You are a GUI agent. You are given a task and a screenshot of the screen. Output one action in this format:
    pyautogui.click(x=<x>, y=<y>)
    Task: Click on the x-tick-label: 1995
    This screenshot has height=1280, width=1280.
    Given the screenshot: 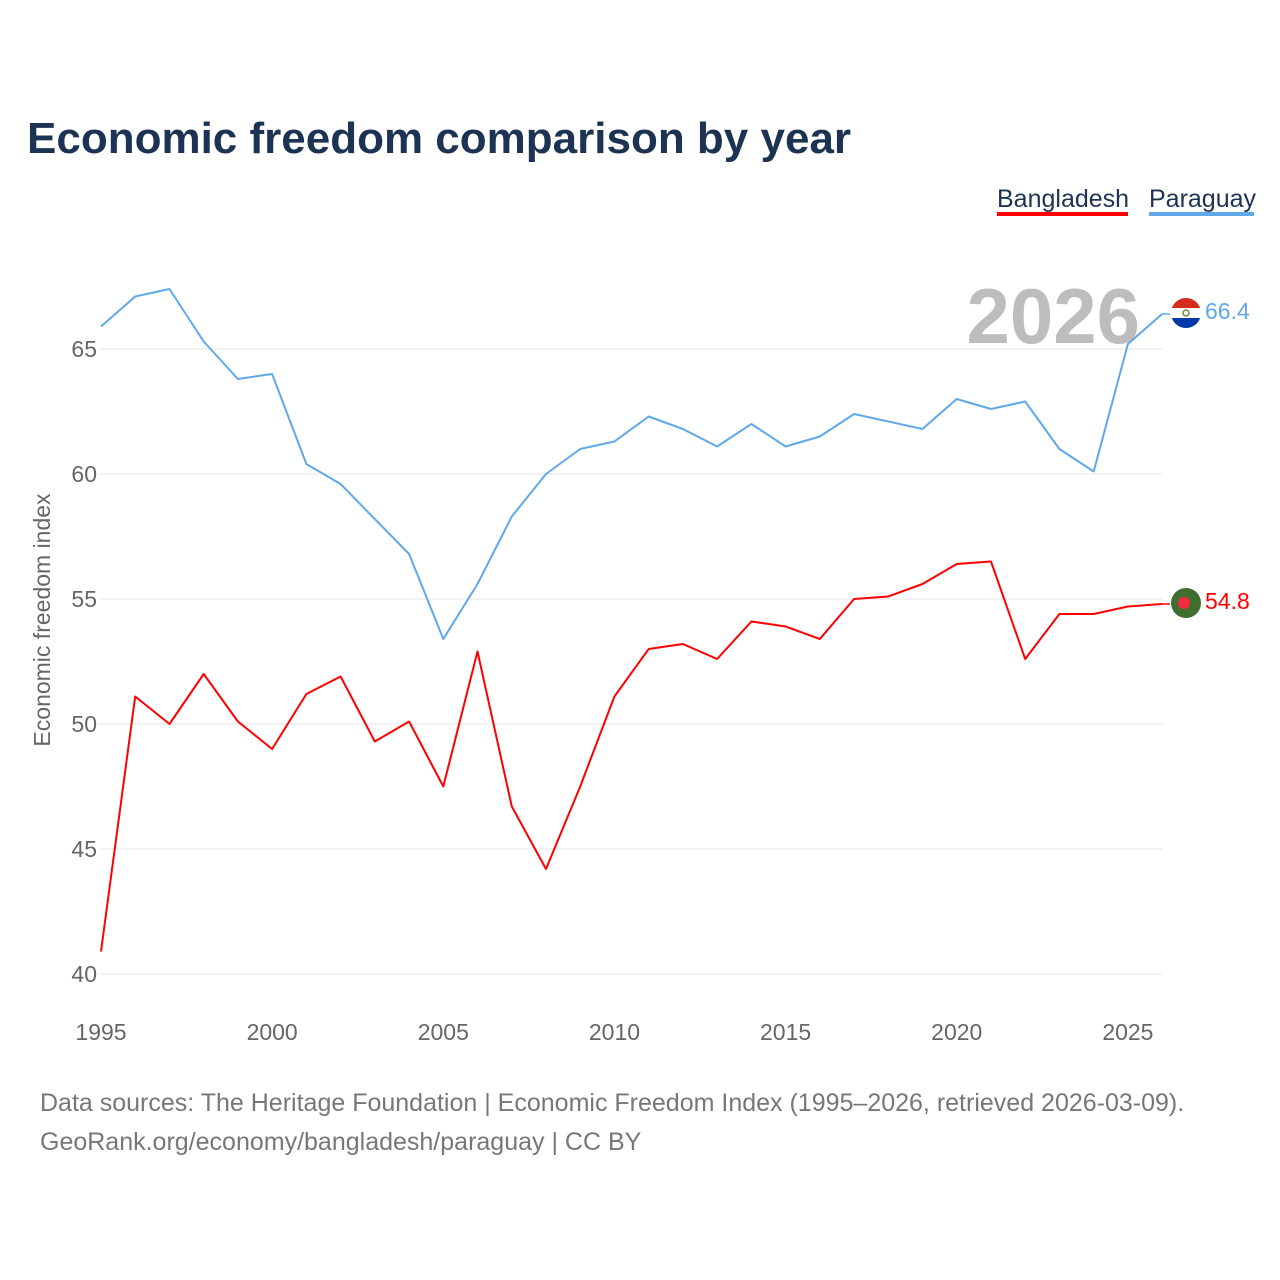 What is the action you would take?
    pyautogui.click(x=100, y=1032)
    